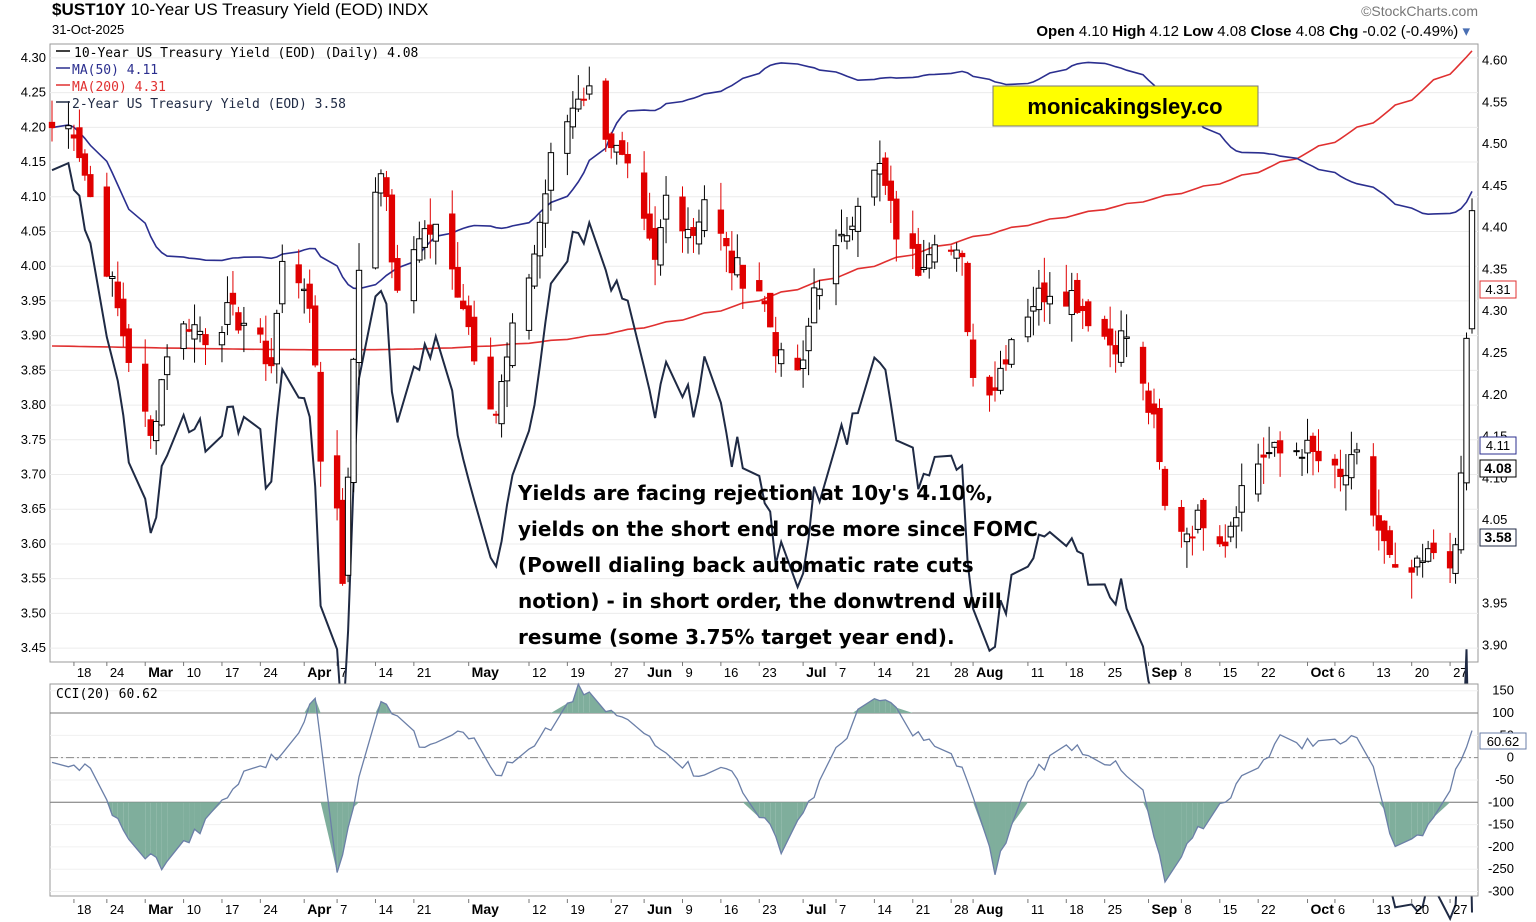  Describe the element at coordinates (1055, 31) in the screenshot. I see `open-label: Open` at that location.